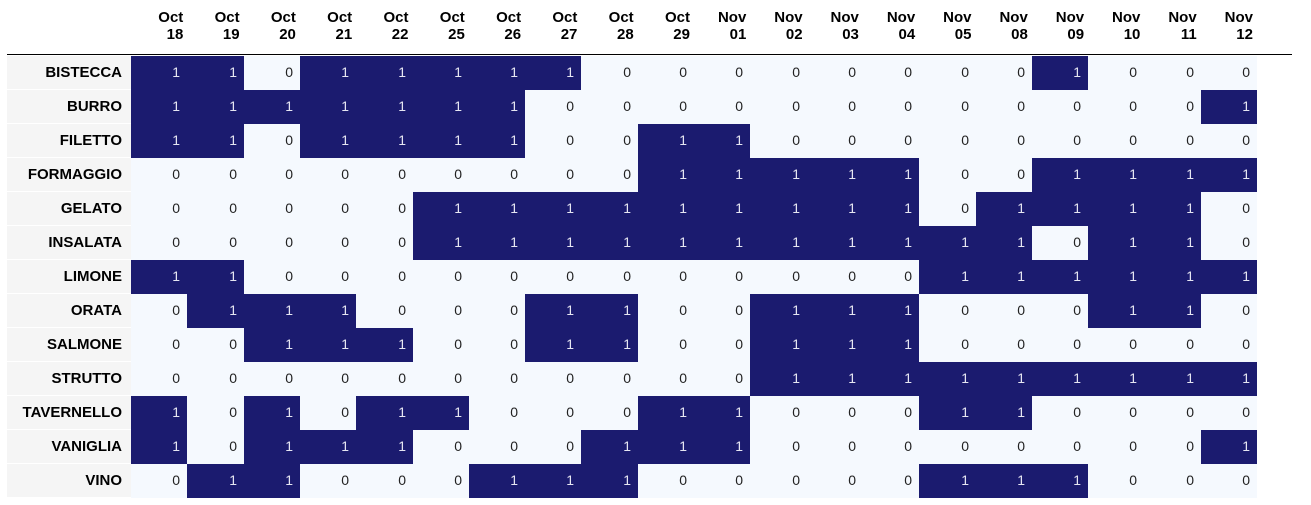 The height and width of the screenshot is (505, 1311). Describe the element at coordinates (1058, 29) in the screenshot. I see `column-header: Nov 09` at that location.